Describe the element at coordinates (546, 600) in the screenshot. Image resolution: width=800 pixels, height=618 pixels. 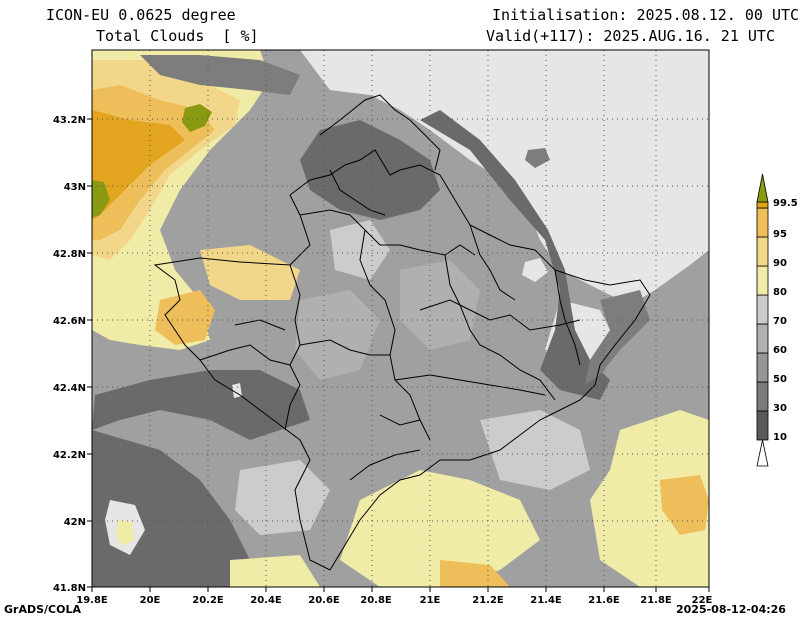
I see `lon-label: 21.4E` at that location.